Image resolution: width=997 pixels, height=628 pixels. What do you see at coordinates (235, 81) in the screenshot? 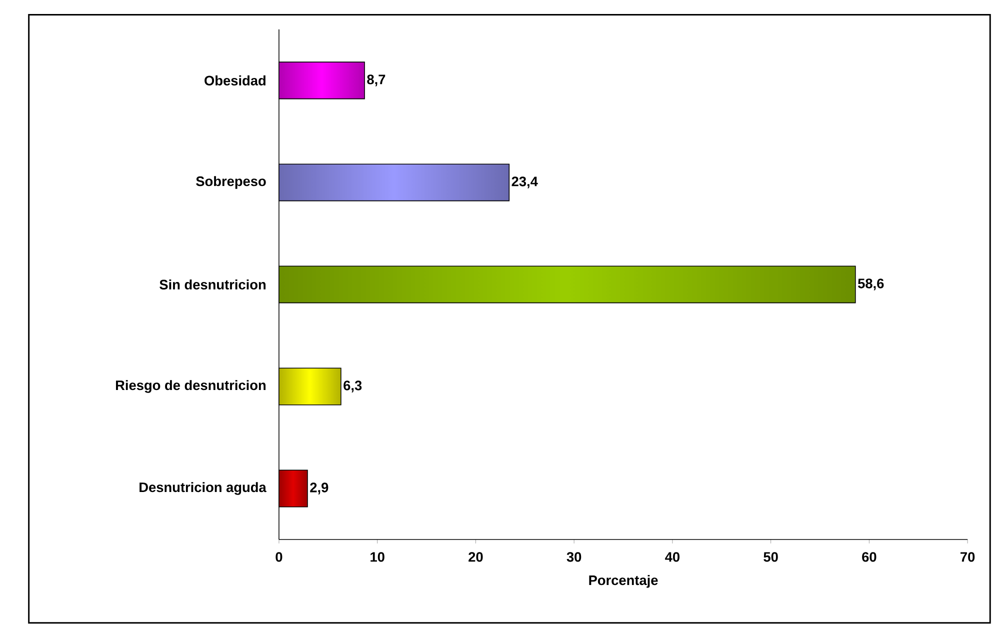
I see `y-tick-label: Obesidad` at bounding box center [235, 81].